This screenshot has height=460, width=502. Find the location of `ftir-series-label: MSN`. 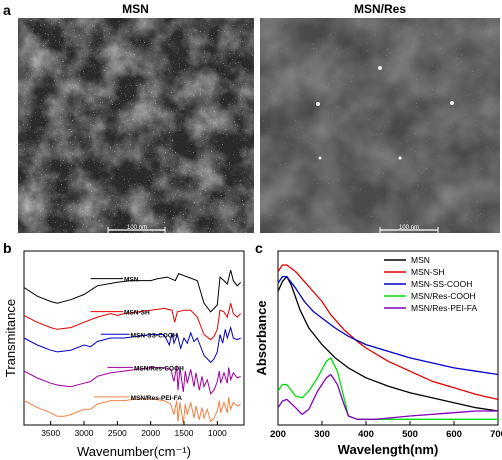

ftir-series-label: MSN is located at coordinates (131, 280).